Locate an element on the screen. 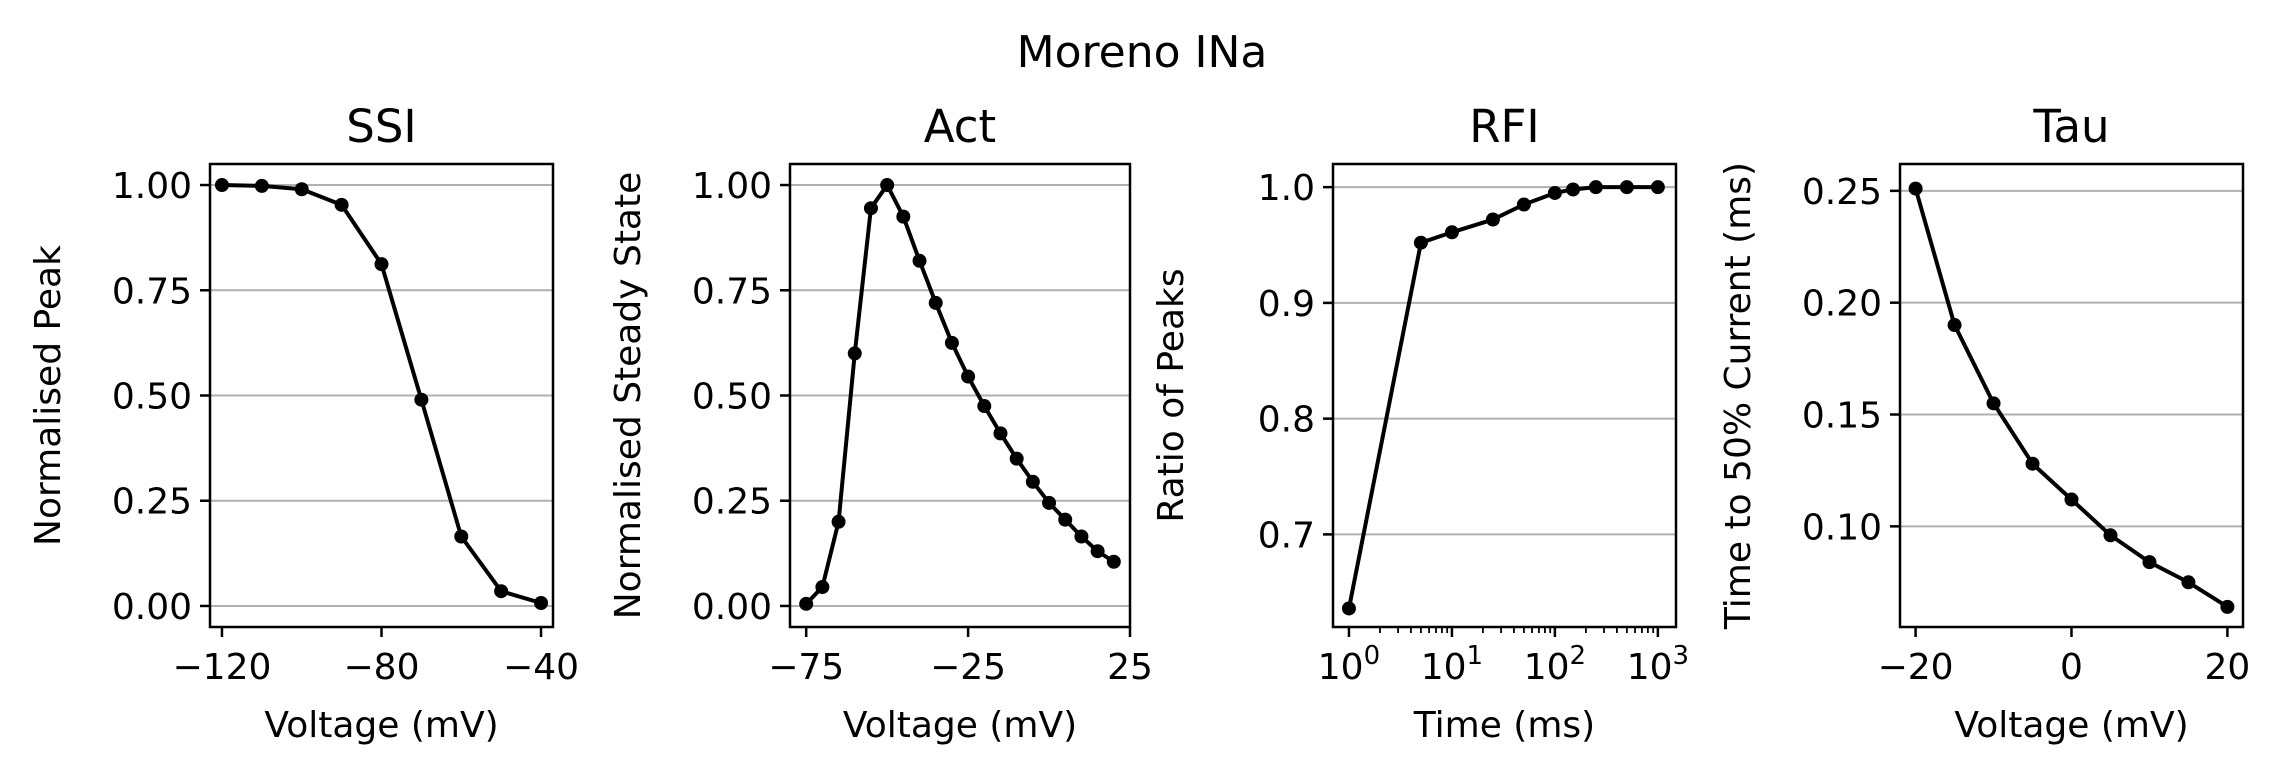  x-tick-label: −40 is located at coordinates (541, 667).